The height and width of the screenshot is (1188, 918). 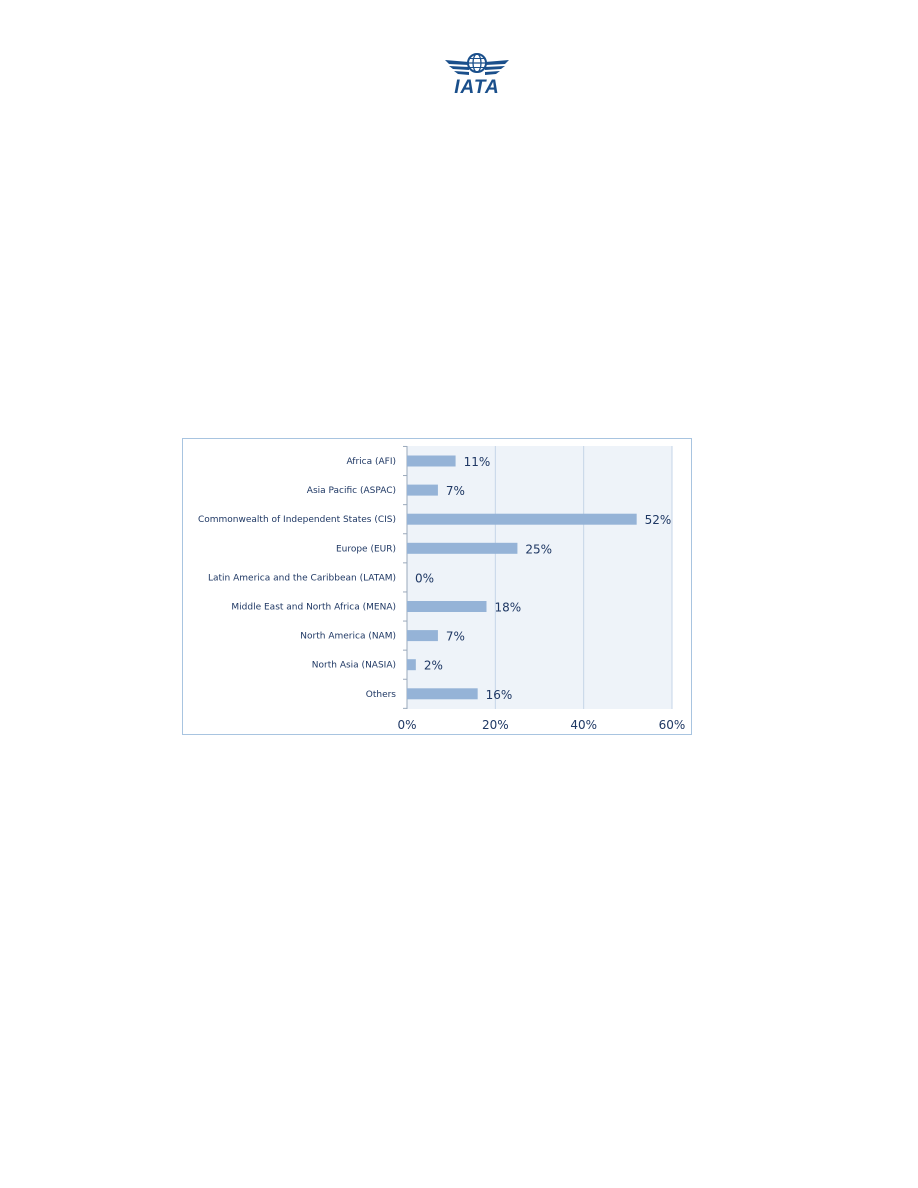 What do you see at coordinates (508, 608) in the screenshot?
I see `data-label: 18%` at bounding box center [508, 608].